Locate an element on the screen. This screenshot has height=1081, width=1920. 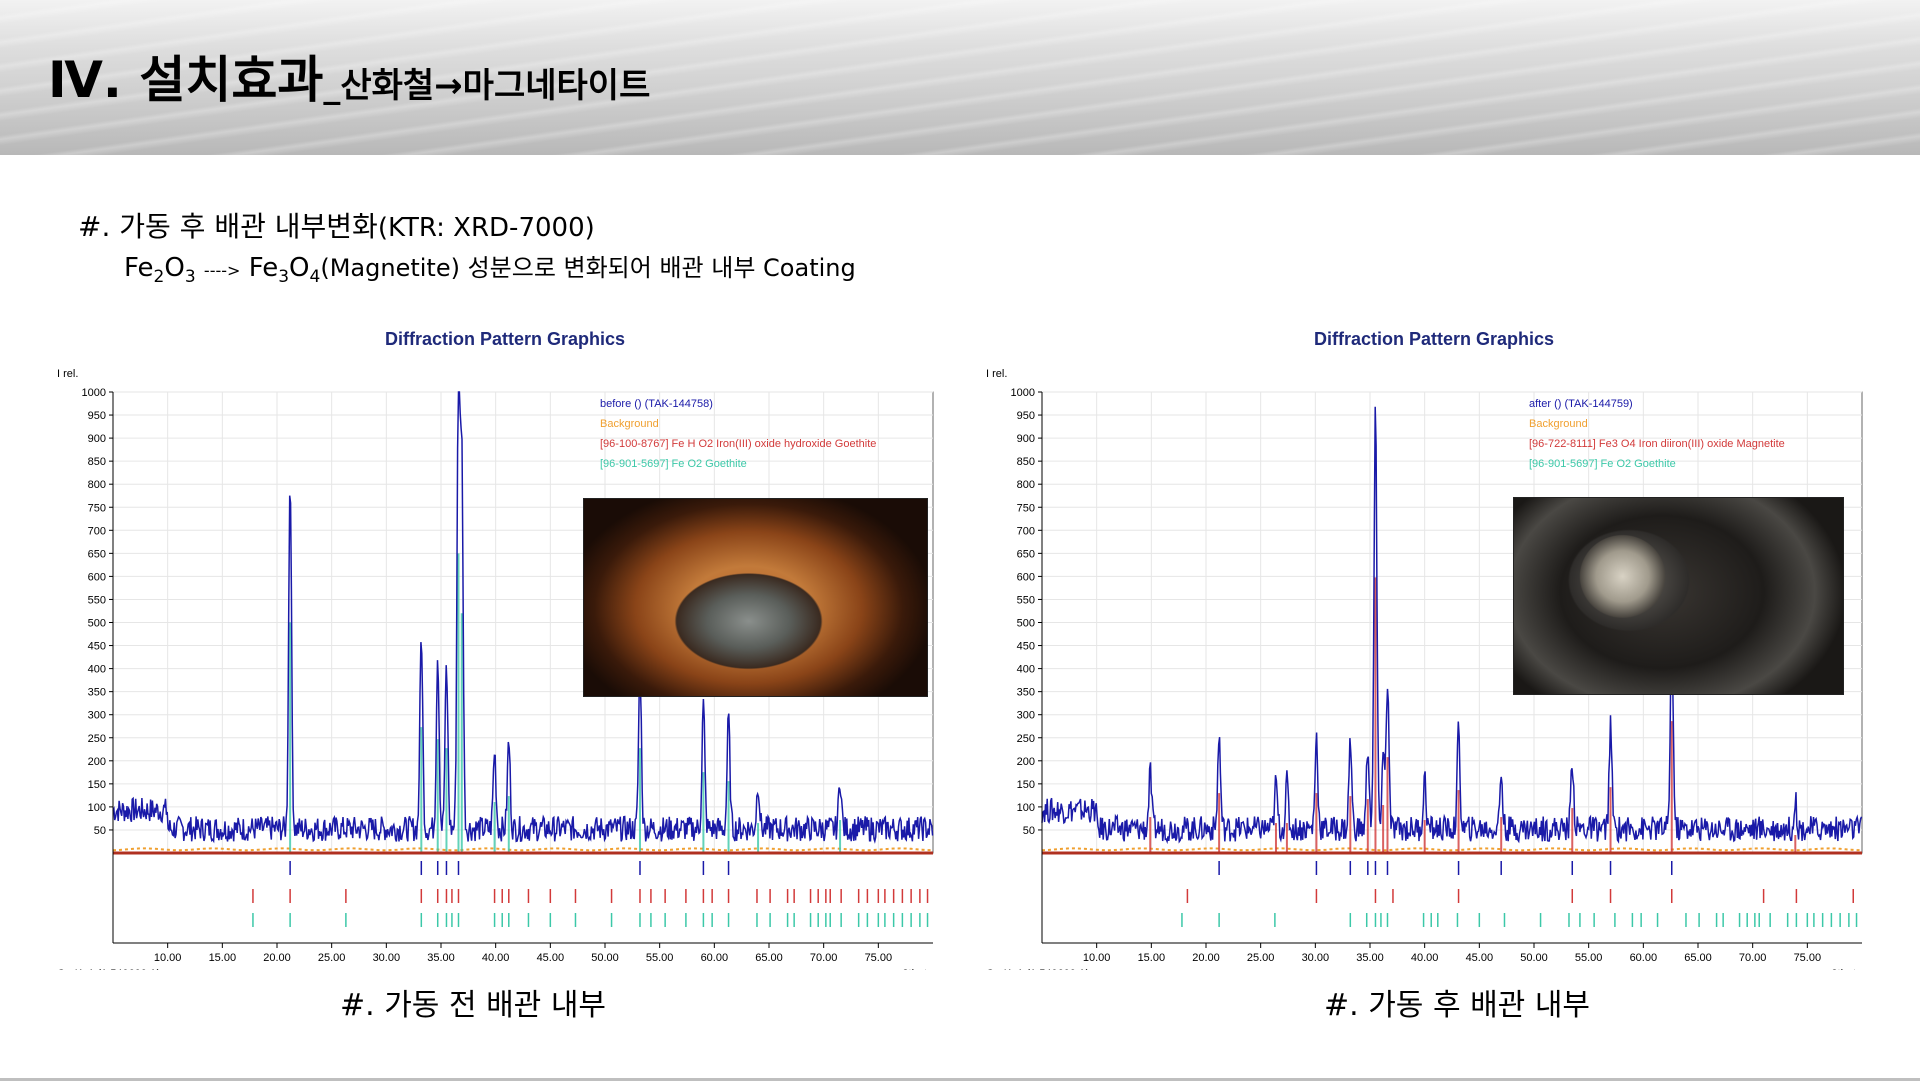
radiation-label: Cu-Ka1 (1.540600 A) is located at coordinates (108, 969).